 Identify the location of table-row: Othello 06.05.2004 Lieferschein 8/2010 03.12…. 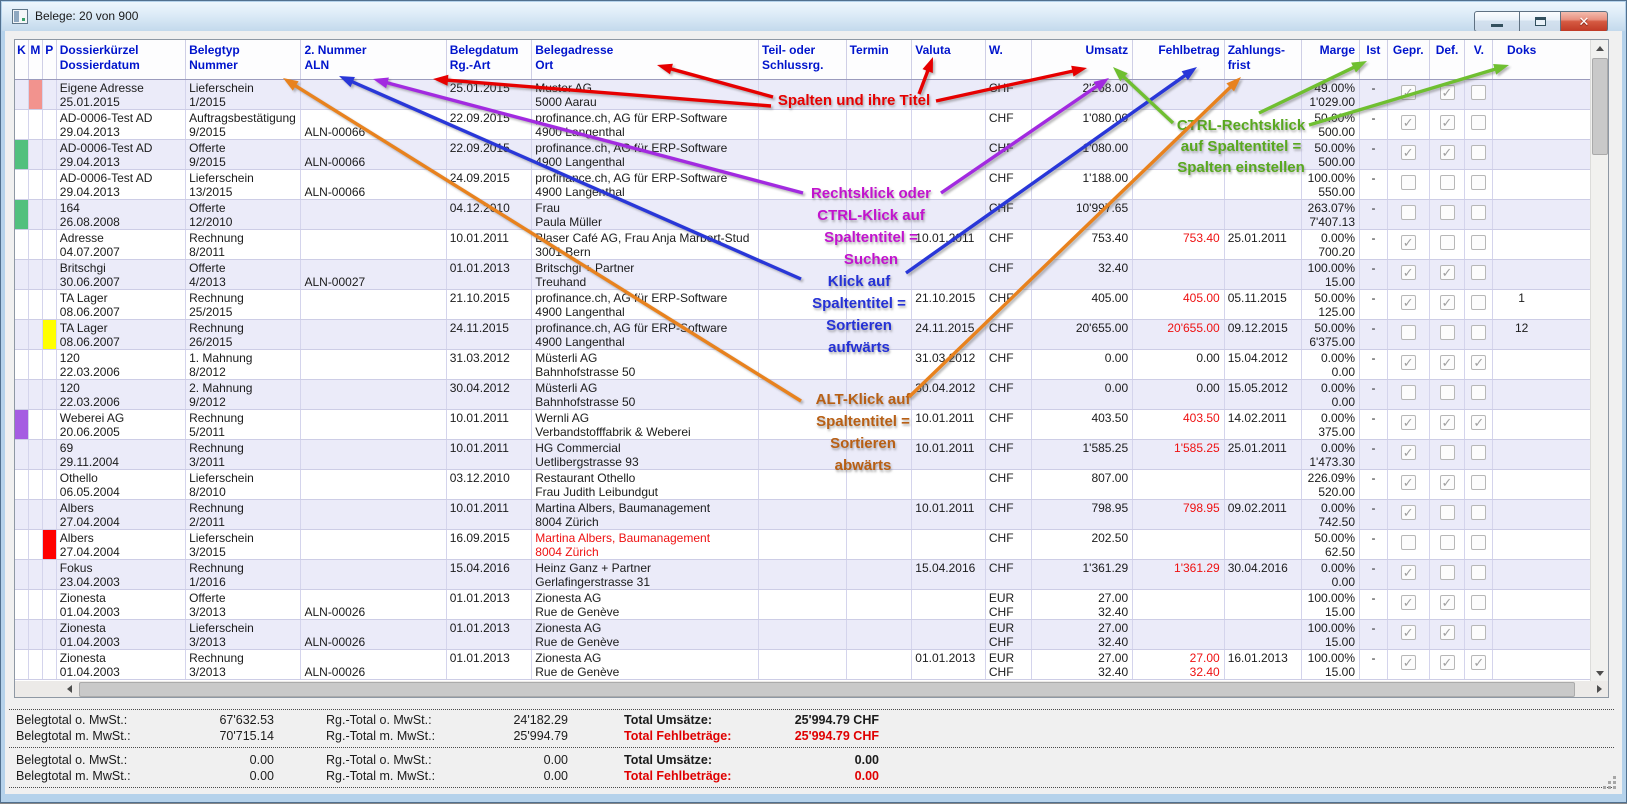
(803, 485).